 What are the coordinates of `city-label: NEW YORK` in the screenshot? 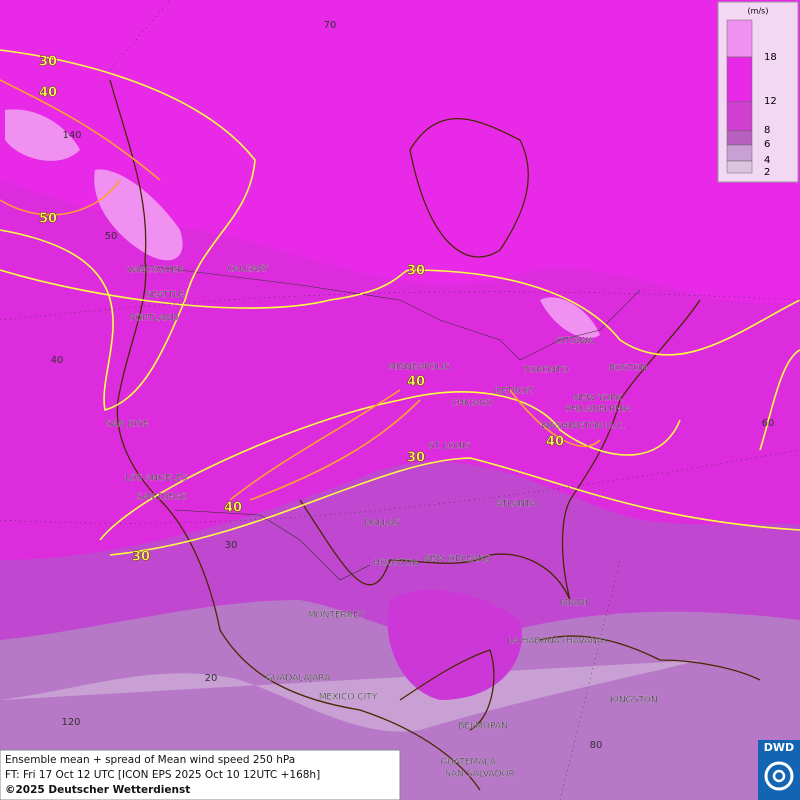 It's located at (599, 399).